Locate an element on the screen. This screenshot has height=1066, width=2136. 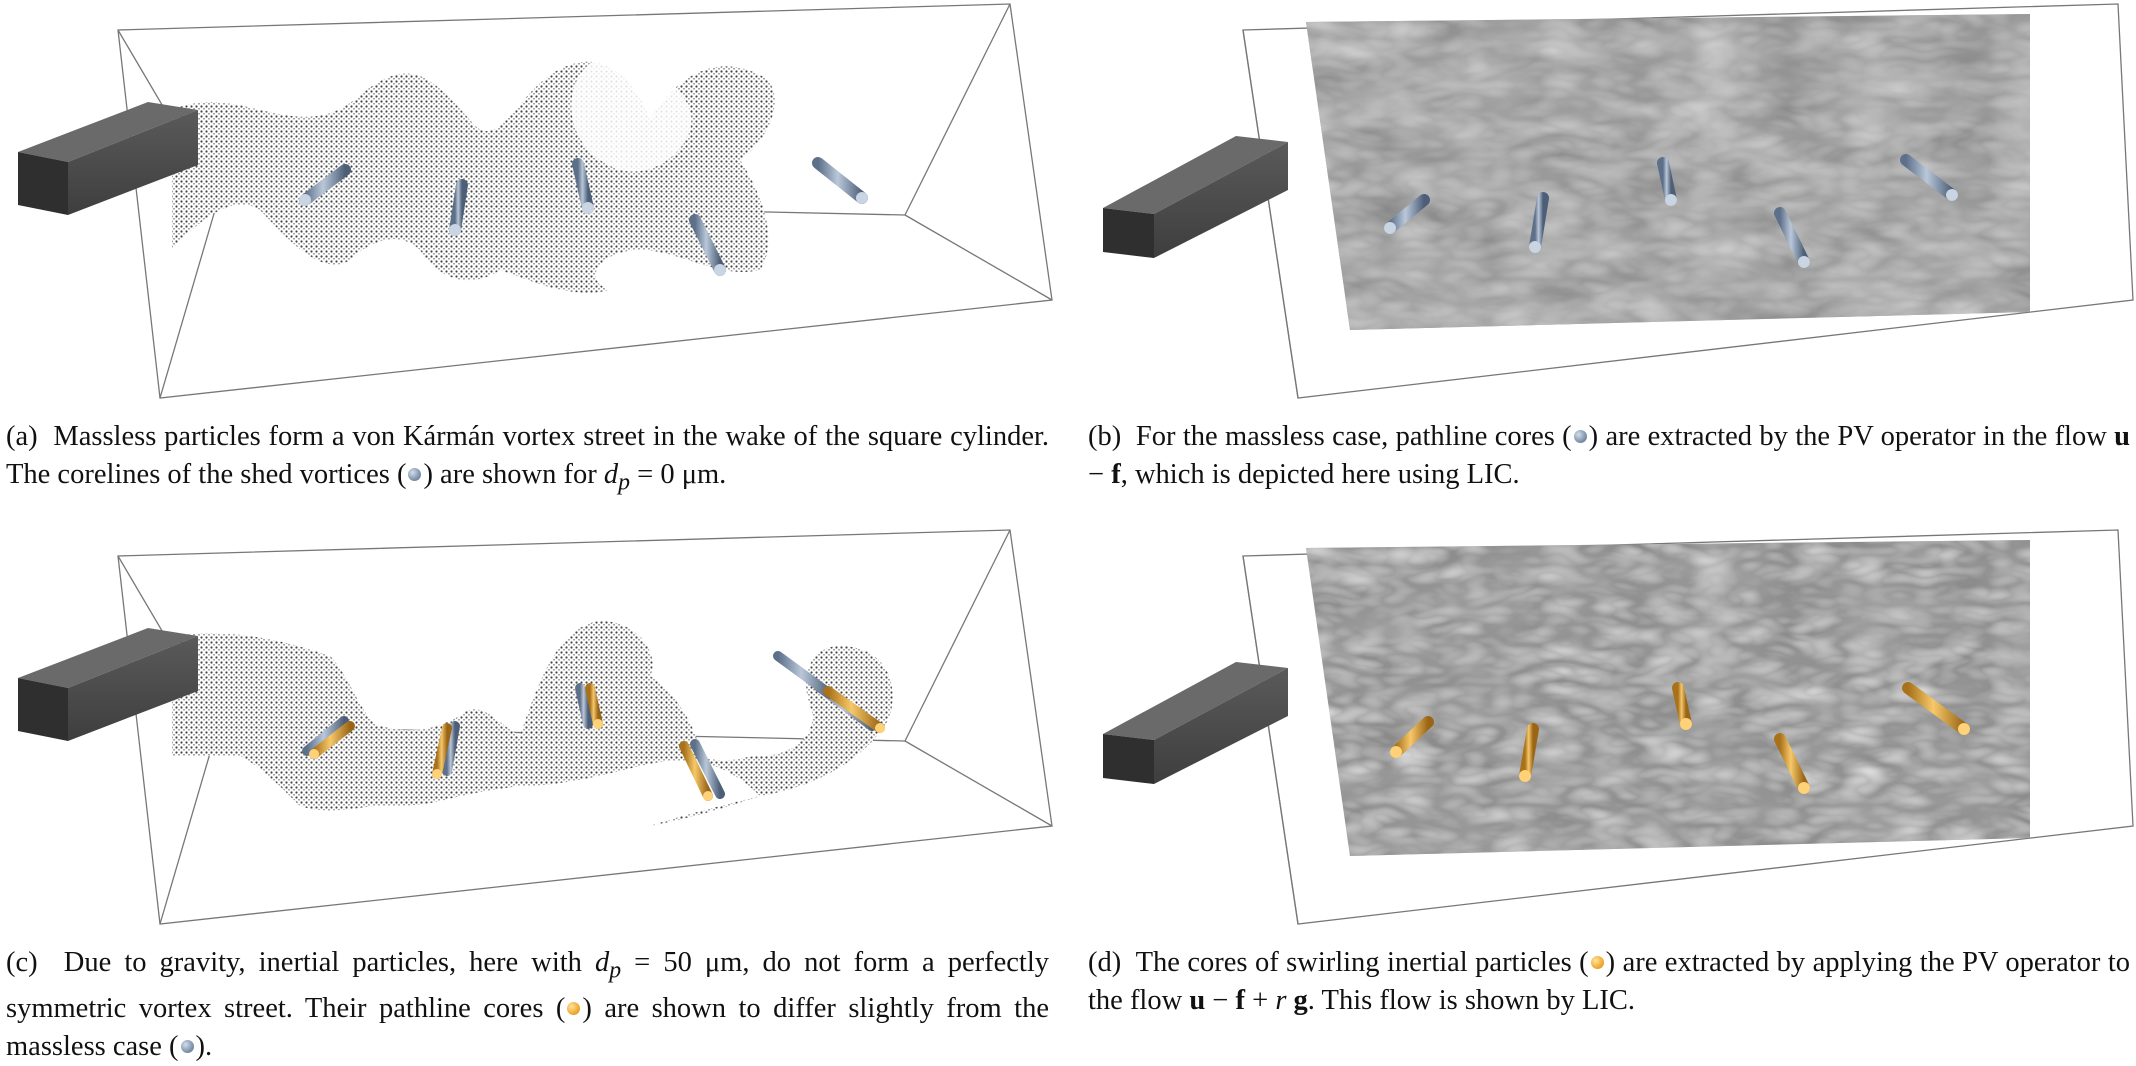
caption-c-tag: (c) is located at coordinates (22, 962).